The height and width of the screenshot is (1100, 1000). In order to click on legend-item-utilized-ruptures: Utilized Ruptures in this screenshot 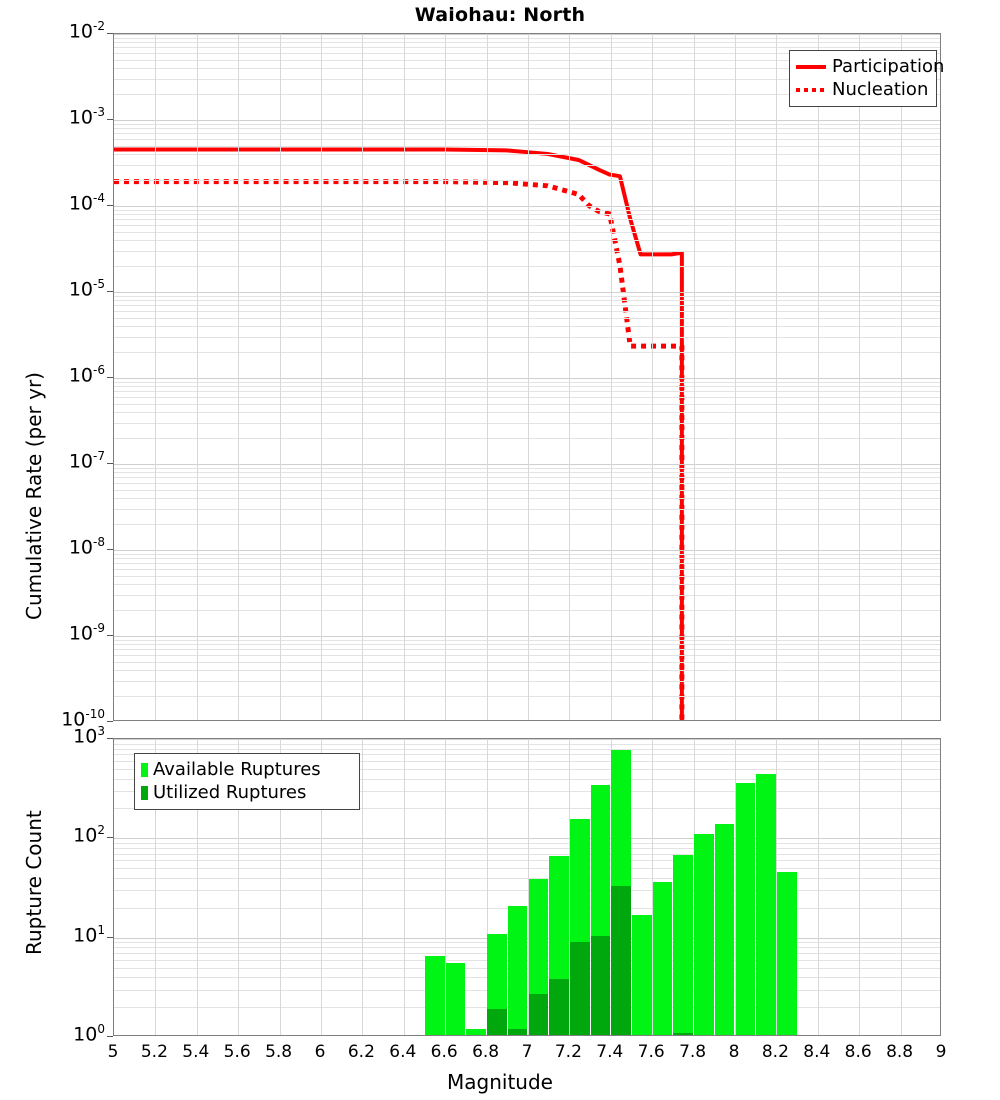, I will do `click(246, 792)`.